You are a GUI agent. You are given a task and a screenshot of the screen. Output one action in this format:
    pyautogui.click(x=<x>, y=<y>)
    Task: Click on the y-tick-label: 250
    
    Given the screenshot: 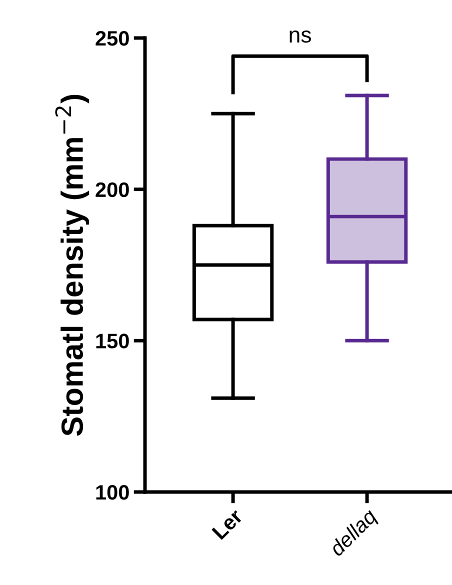 What is the action you would take?
    pyautogui.click(x=112, y=38)
    